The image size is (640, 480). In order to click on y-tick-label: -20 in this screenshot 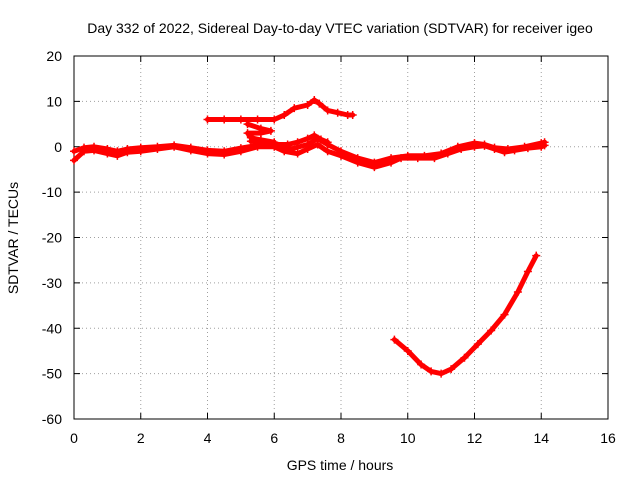, I will do `click(52, 238)`.